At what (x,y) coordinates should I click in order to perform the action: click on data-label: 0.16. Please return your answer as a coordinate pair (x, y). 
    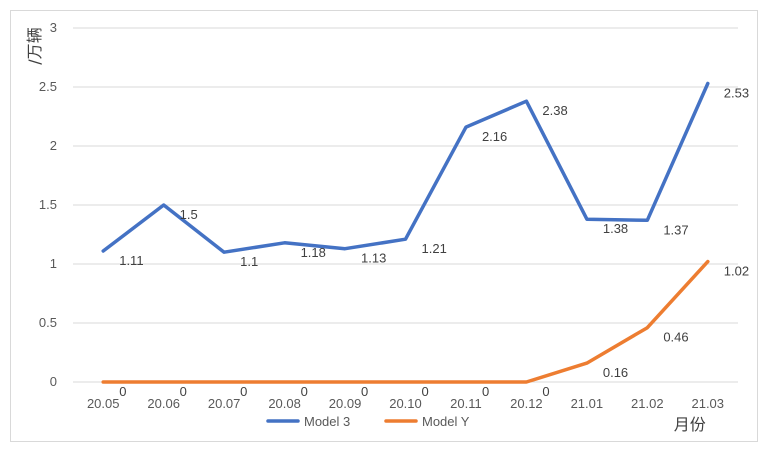
    Looking at the image, I should click on (615, 372).